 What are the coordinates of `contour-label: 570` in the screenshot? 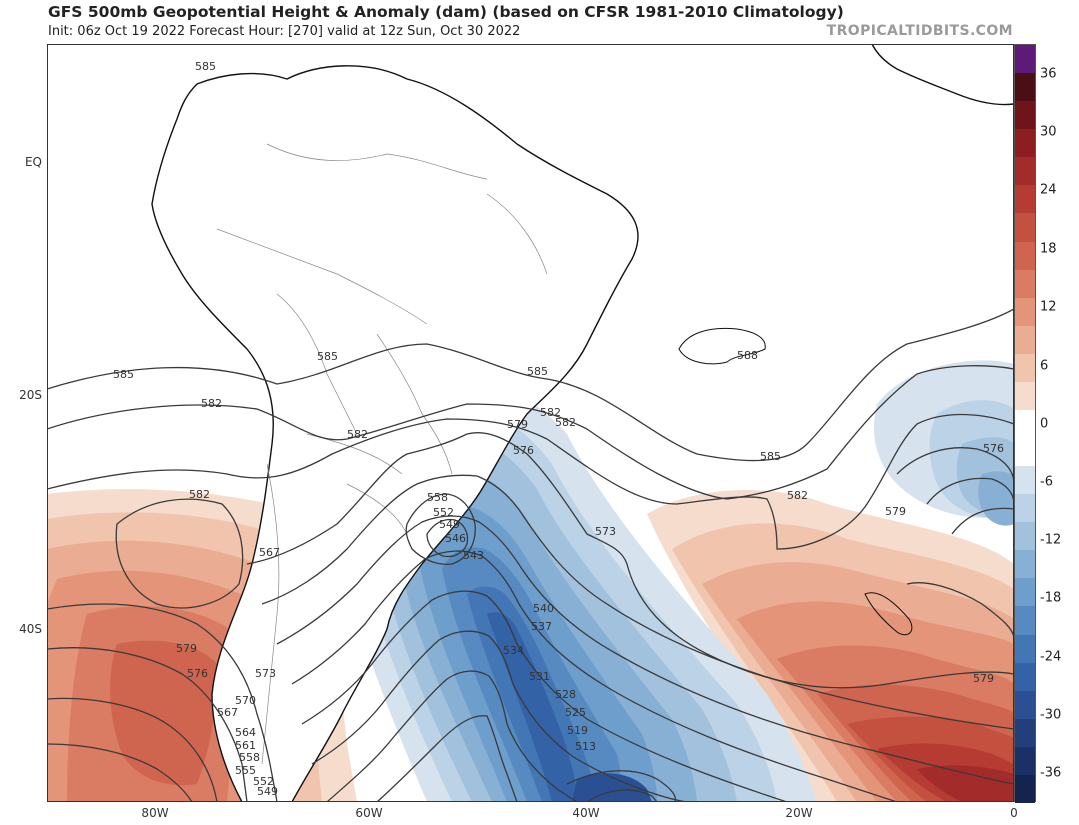 It's located at (245, 700).